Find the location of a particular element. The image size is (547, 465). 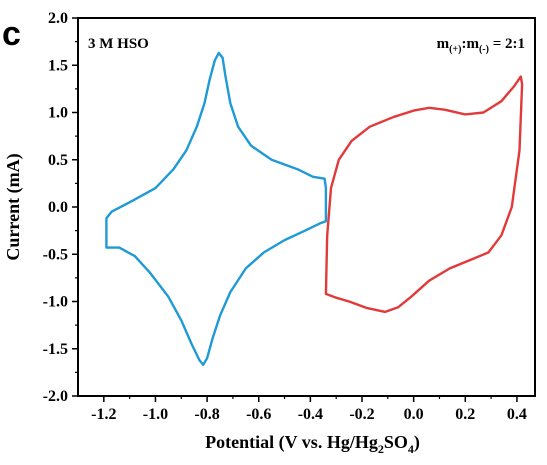

y-tick-label: 0.0 is located at coordinates (58, 207).